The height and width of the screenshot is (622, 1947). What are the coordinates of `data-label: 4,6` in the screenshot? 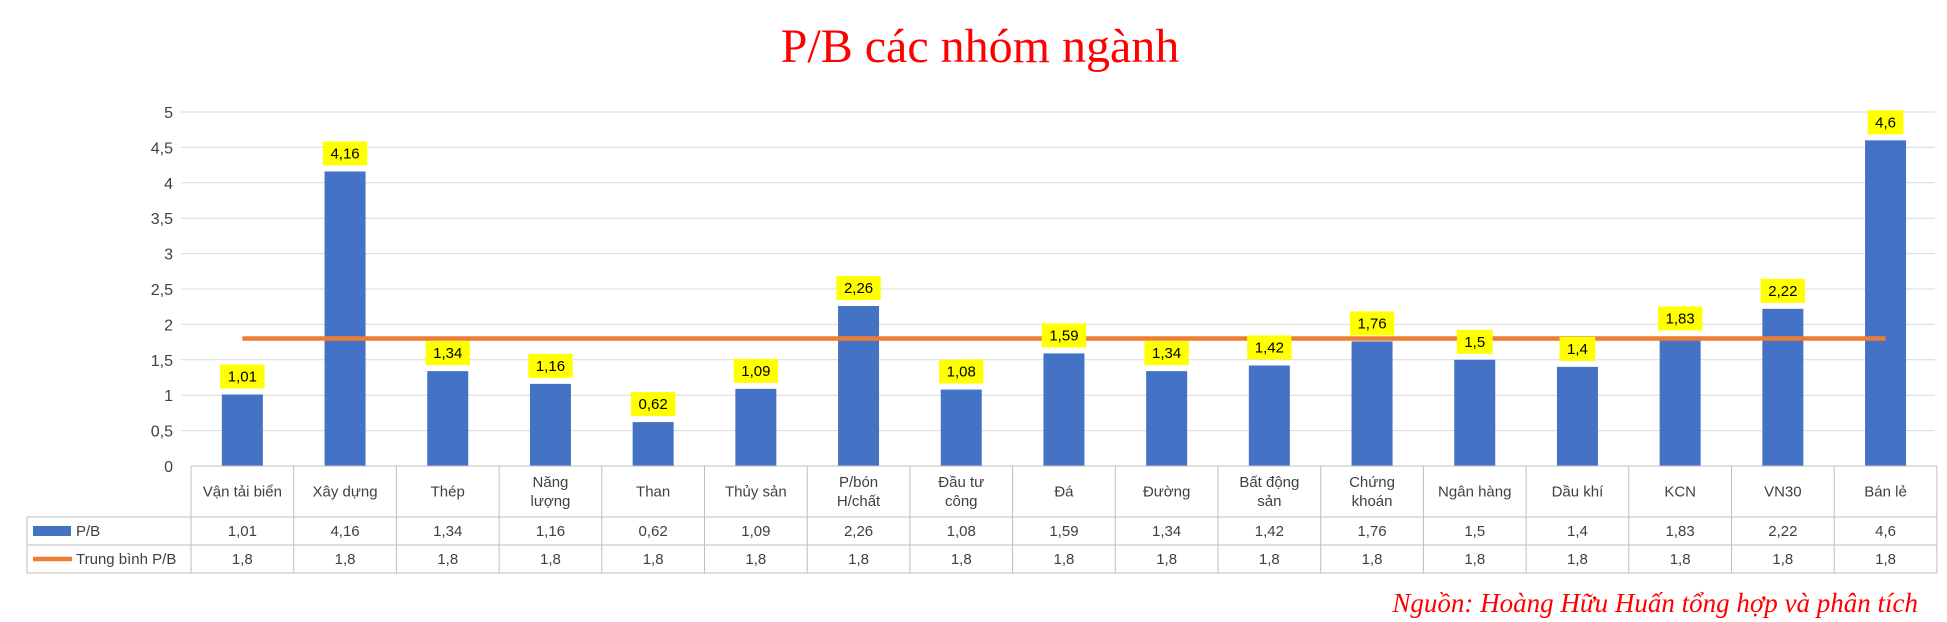 It's located at (1885, 122).